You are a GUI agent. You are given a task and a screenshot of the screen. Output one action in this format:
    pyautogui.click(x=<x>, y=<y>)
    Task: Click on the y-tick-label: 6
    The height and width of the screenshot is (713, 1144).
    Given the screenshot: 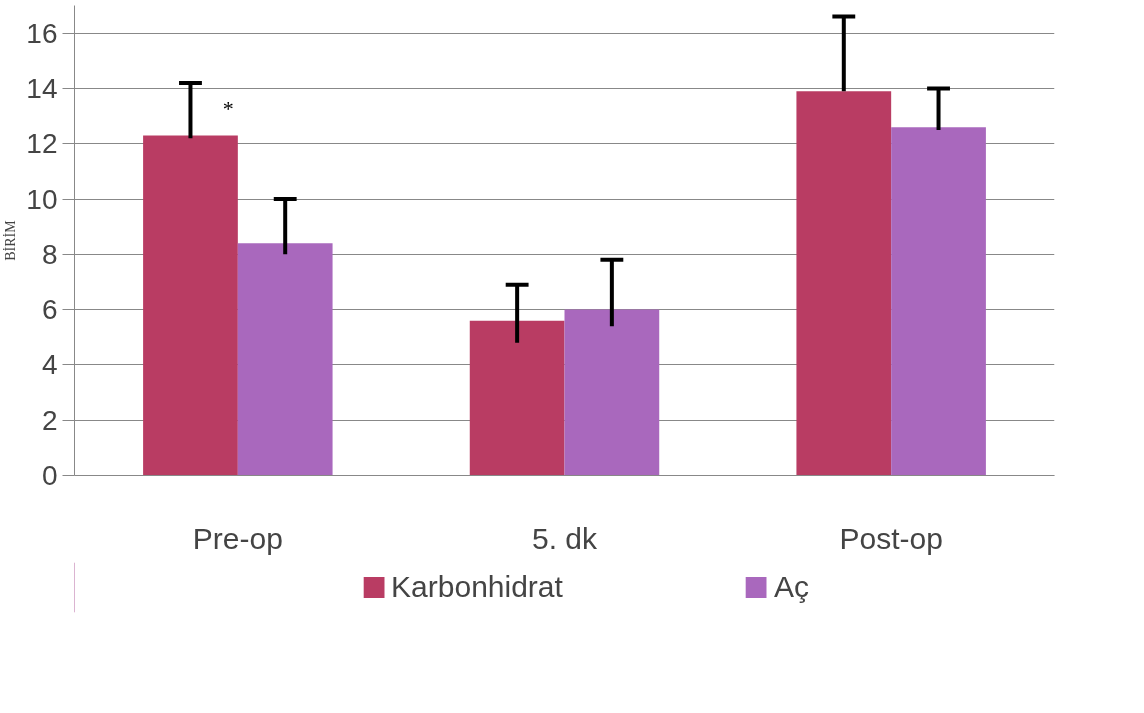 What is the action you would take?
    pyautogui.click(x=49, y=310)
    